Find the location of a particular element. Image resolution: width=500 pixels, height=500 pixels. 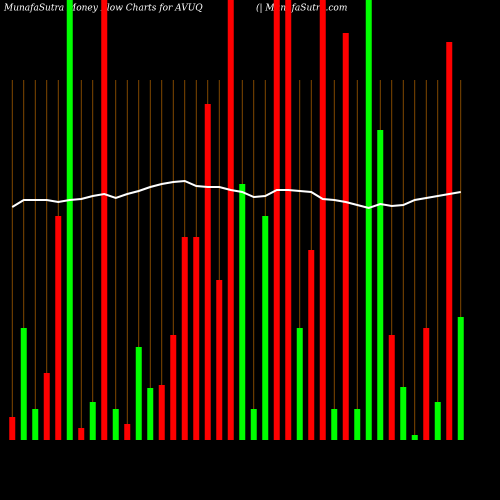

chart-subtitle: (| MunafaSutra.com is located at coordinates (301, 8).